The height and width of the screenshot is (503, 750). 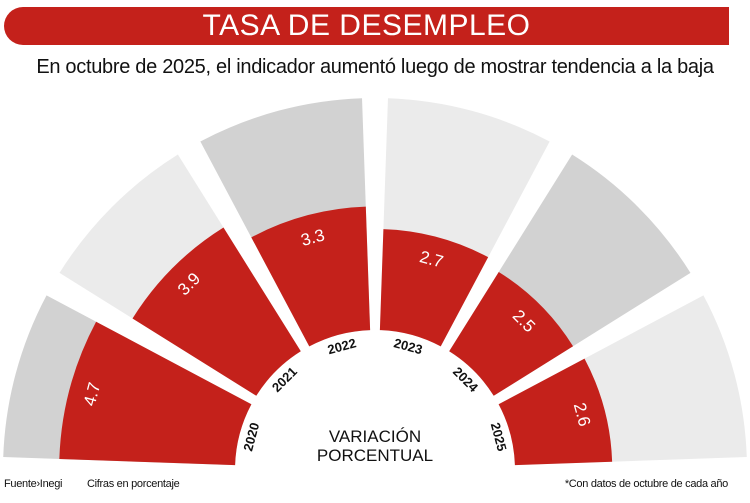 What do you see at coordinates (155, 393) in the screenshot?
I see `bar-2020` at bounding box center [155, 393].